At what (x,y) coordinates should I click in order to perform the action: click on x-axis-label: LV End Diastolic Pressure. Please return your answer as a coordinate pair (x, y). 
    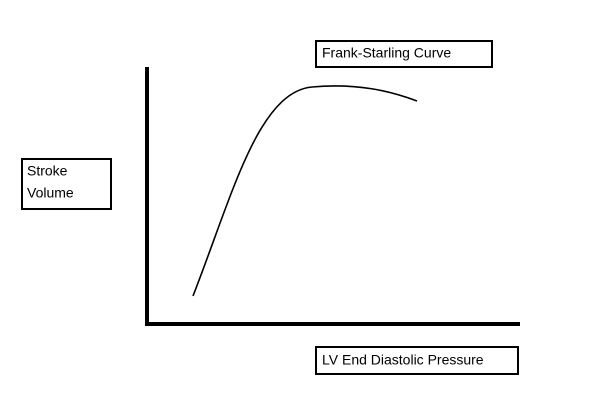
    Looking at the image, I should click on (403, 360).